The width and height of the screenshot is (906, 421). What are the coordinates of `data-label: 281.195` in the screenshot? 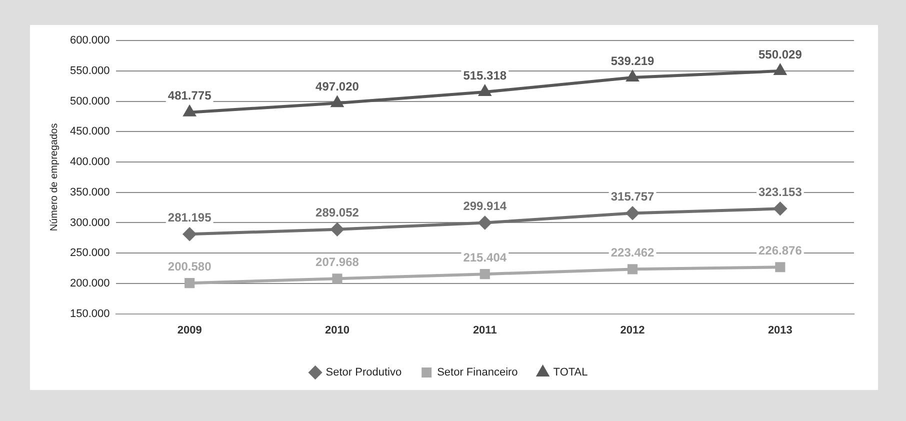 It's located at (190, 217).